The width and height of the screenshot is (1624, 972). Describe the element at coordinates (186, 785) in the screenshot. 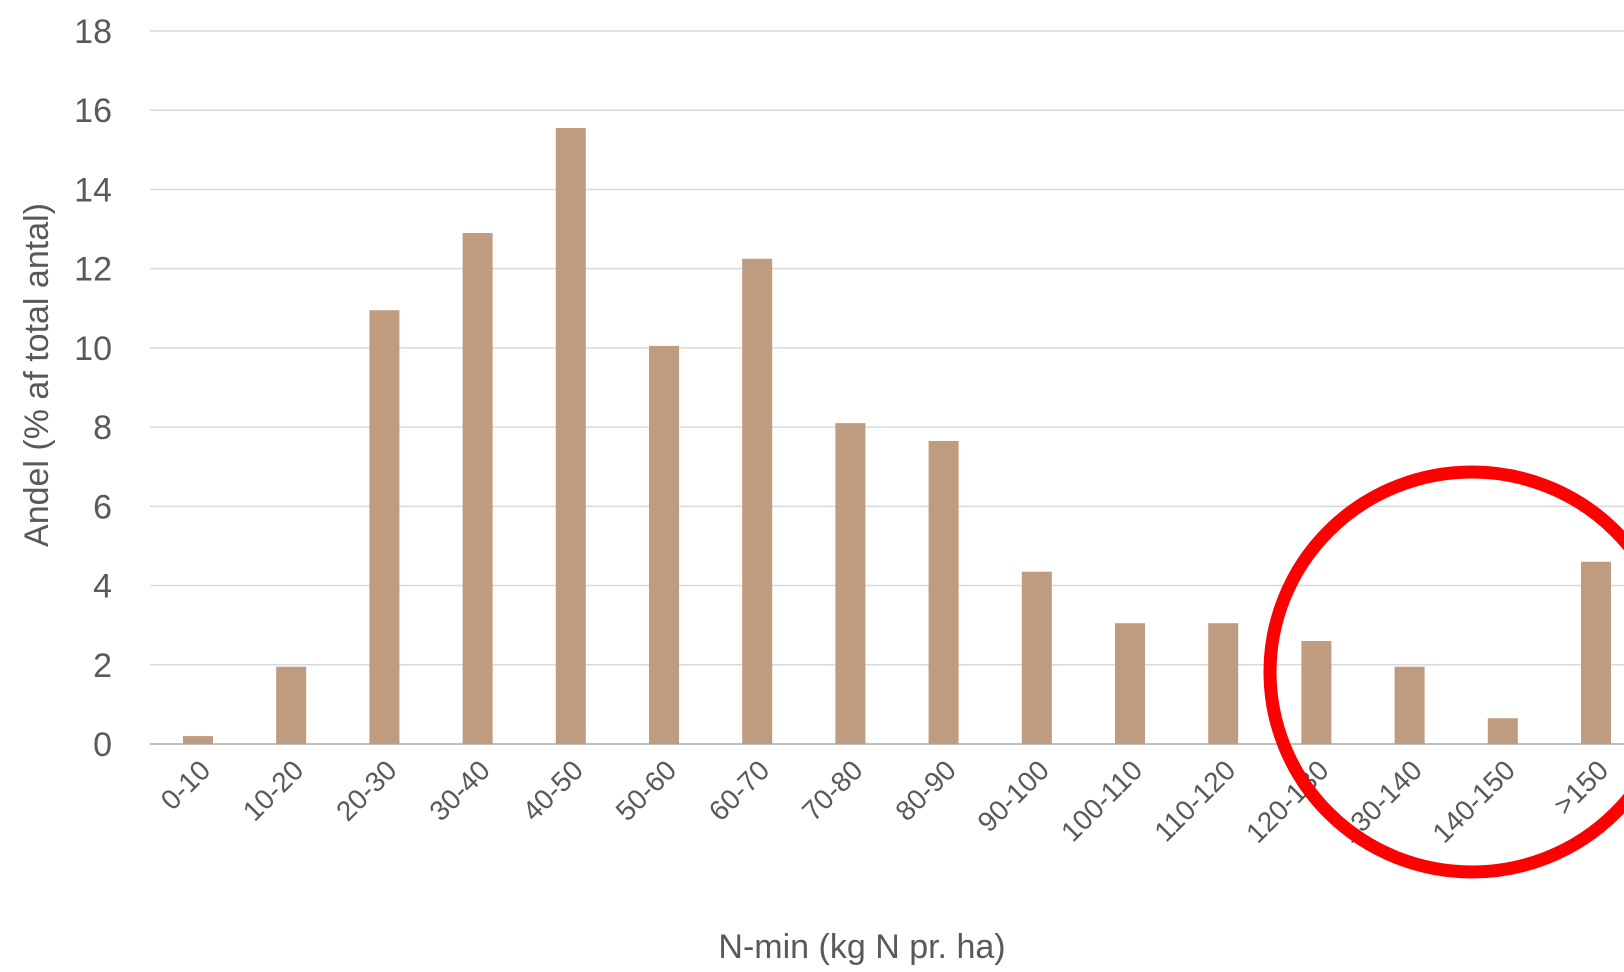

I see `x-tick-label: 0-10` at that location.